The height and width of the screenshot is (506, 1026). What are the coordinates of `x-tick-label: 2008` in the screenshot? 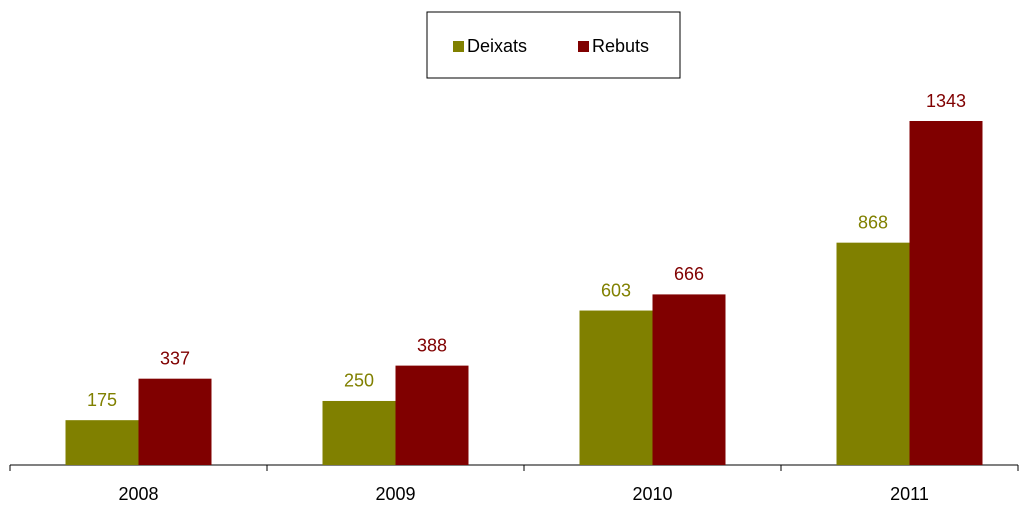 It's located at (138, 494).